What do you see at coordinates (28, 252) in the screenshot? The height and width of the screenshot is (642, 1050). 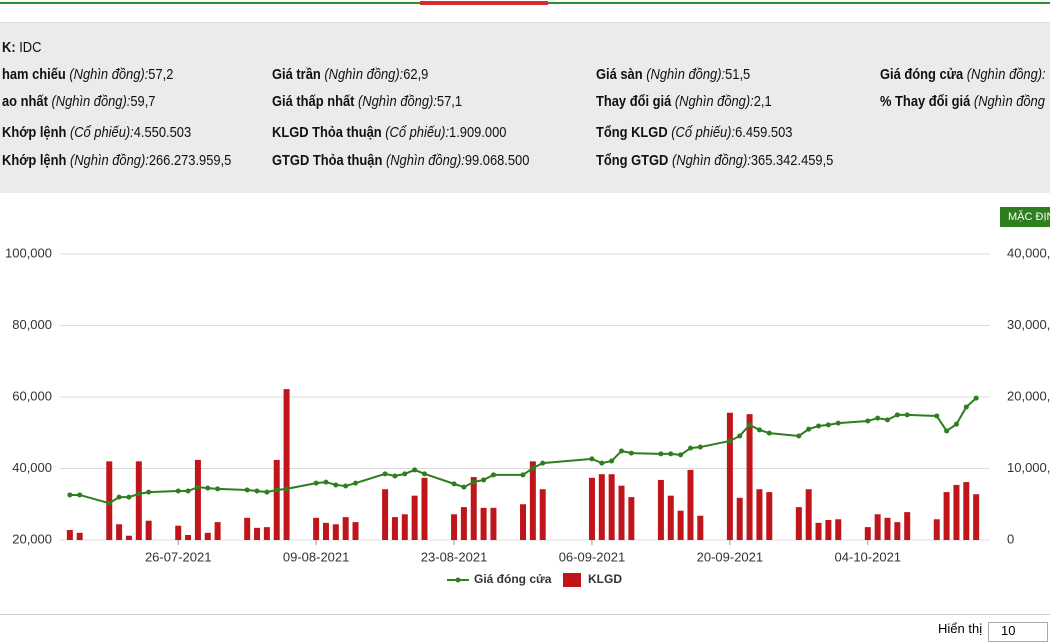 I see `y-tick-label: 100,000` at bounding box center [28, 252].